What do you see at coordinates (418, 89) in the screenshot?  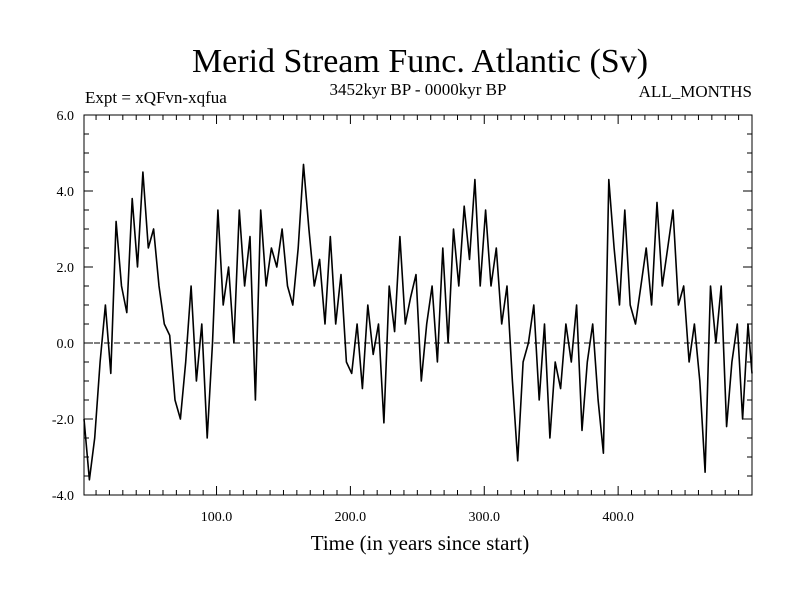 I see `time-range-label: 3452kyr BP - 0000kyr BP` at bounding box center [418, 89].